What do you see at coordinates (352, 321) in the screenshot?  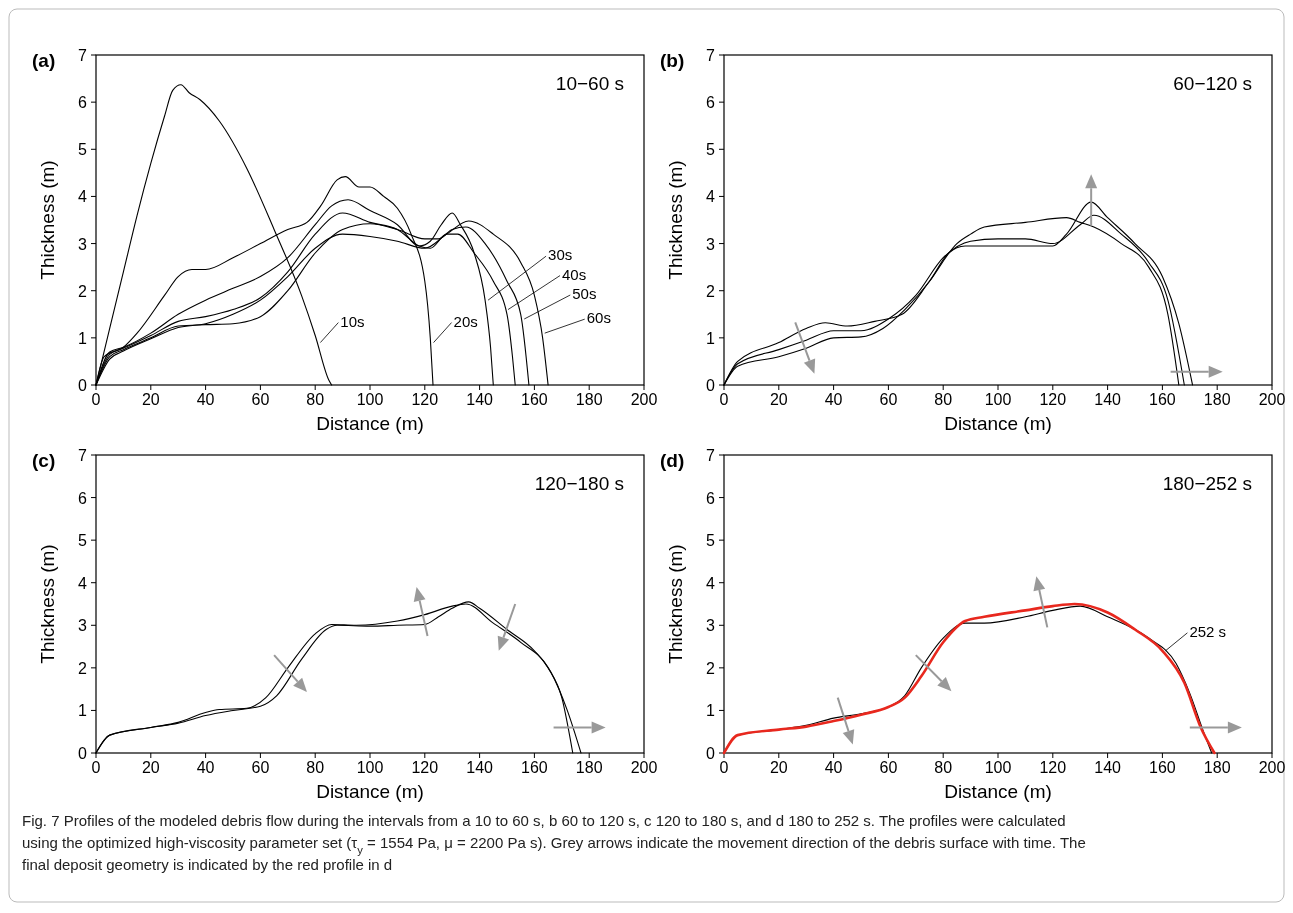 I see `series-label: 10s` at bounding box center [352, 321].